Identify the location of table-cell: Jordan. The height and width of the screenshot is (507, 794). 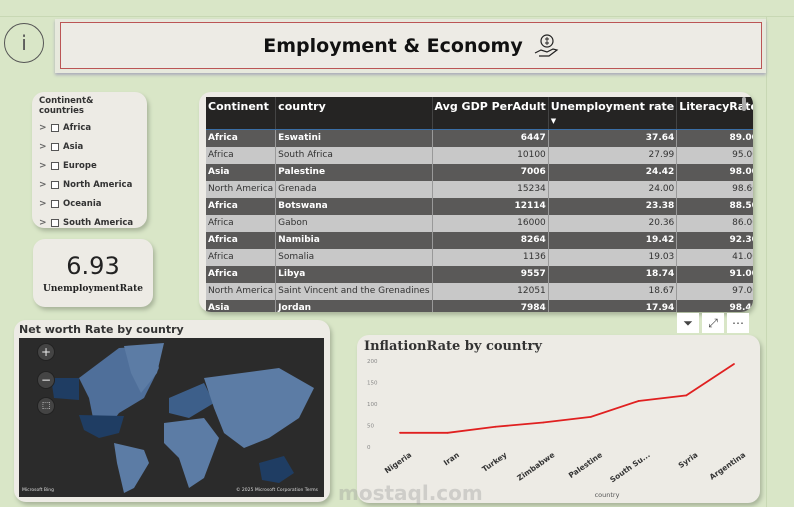
(354, 305).